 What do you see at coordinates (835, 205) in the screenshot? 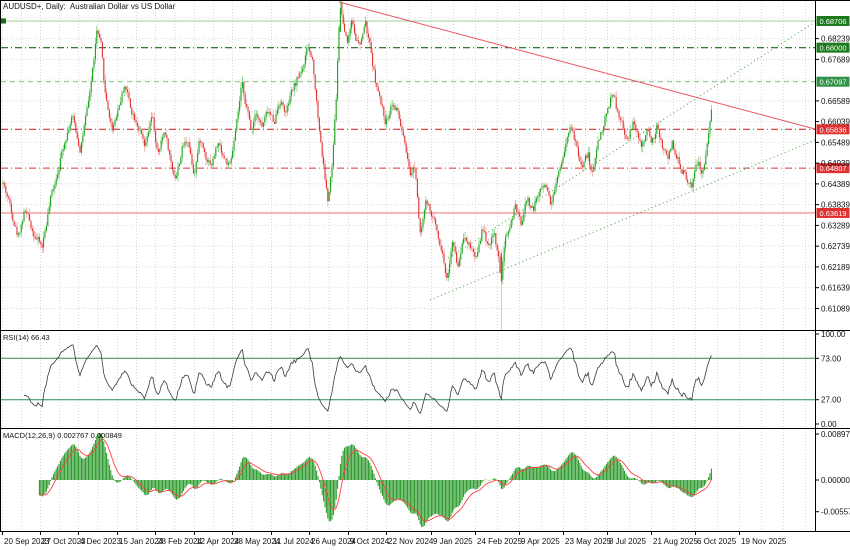
I see `price-axis-label: 0.63839` at bounding box center [835, 205].